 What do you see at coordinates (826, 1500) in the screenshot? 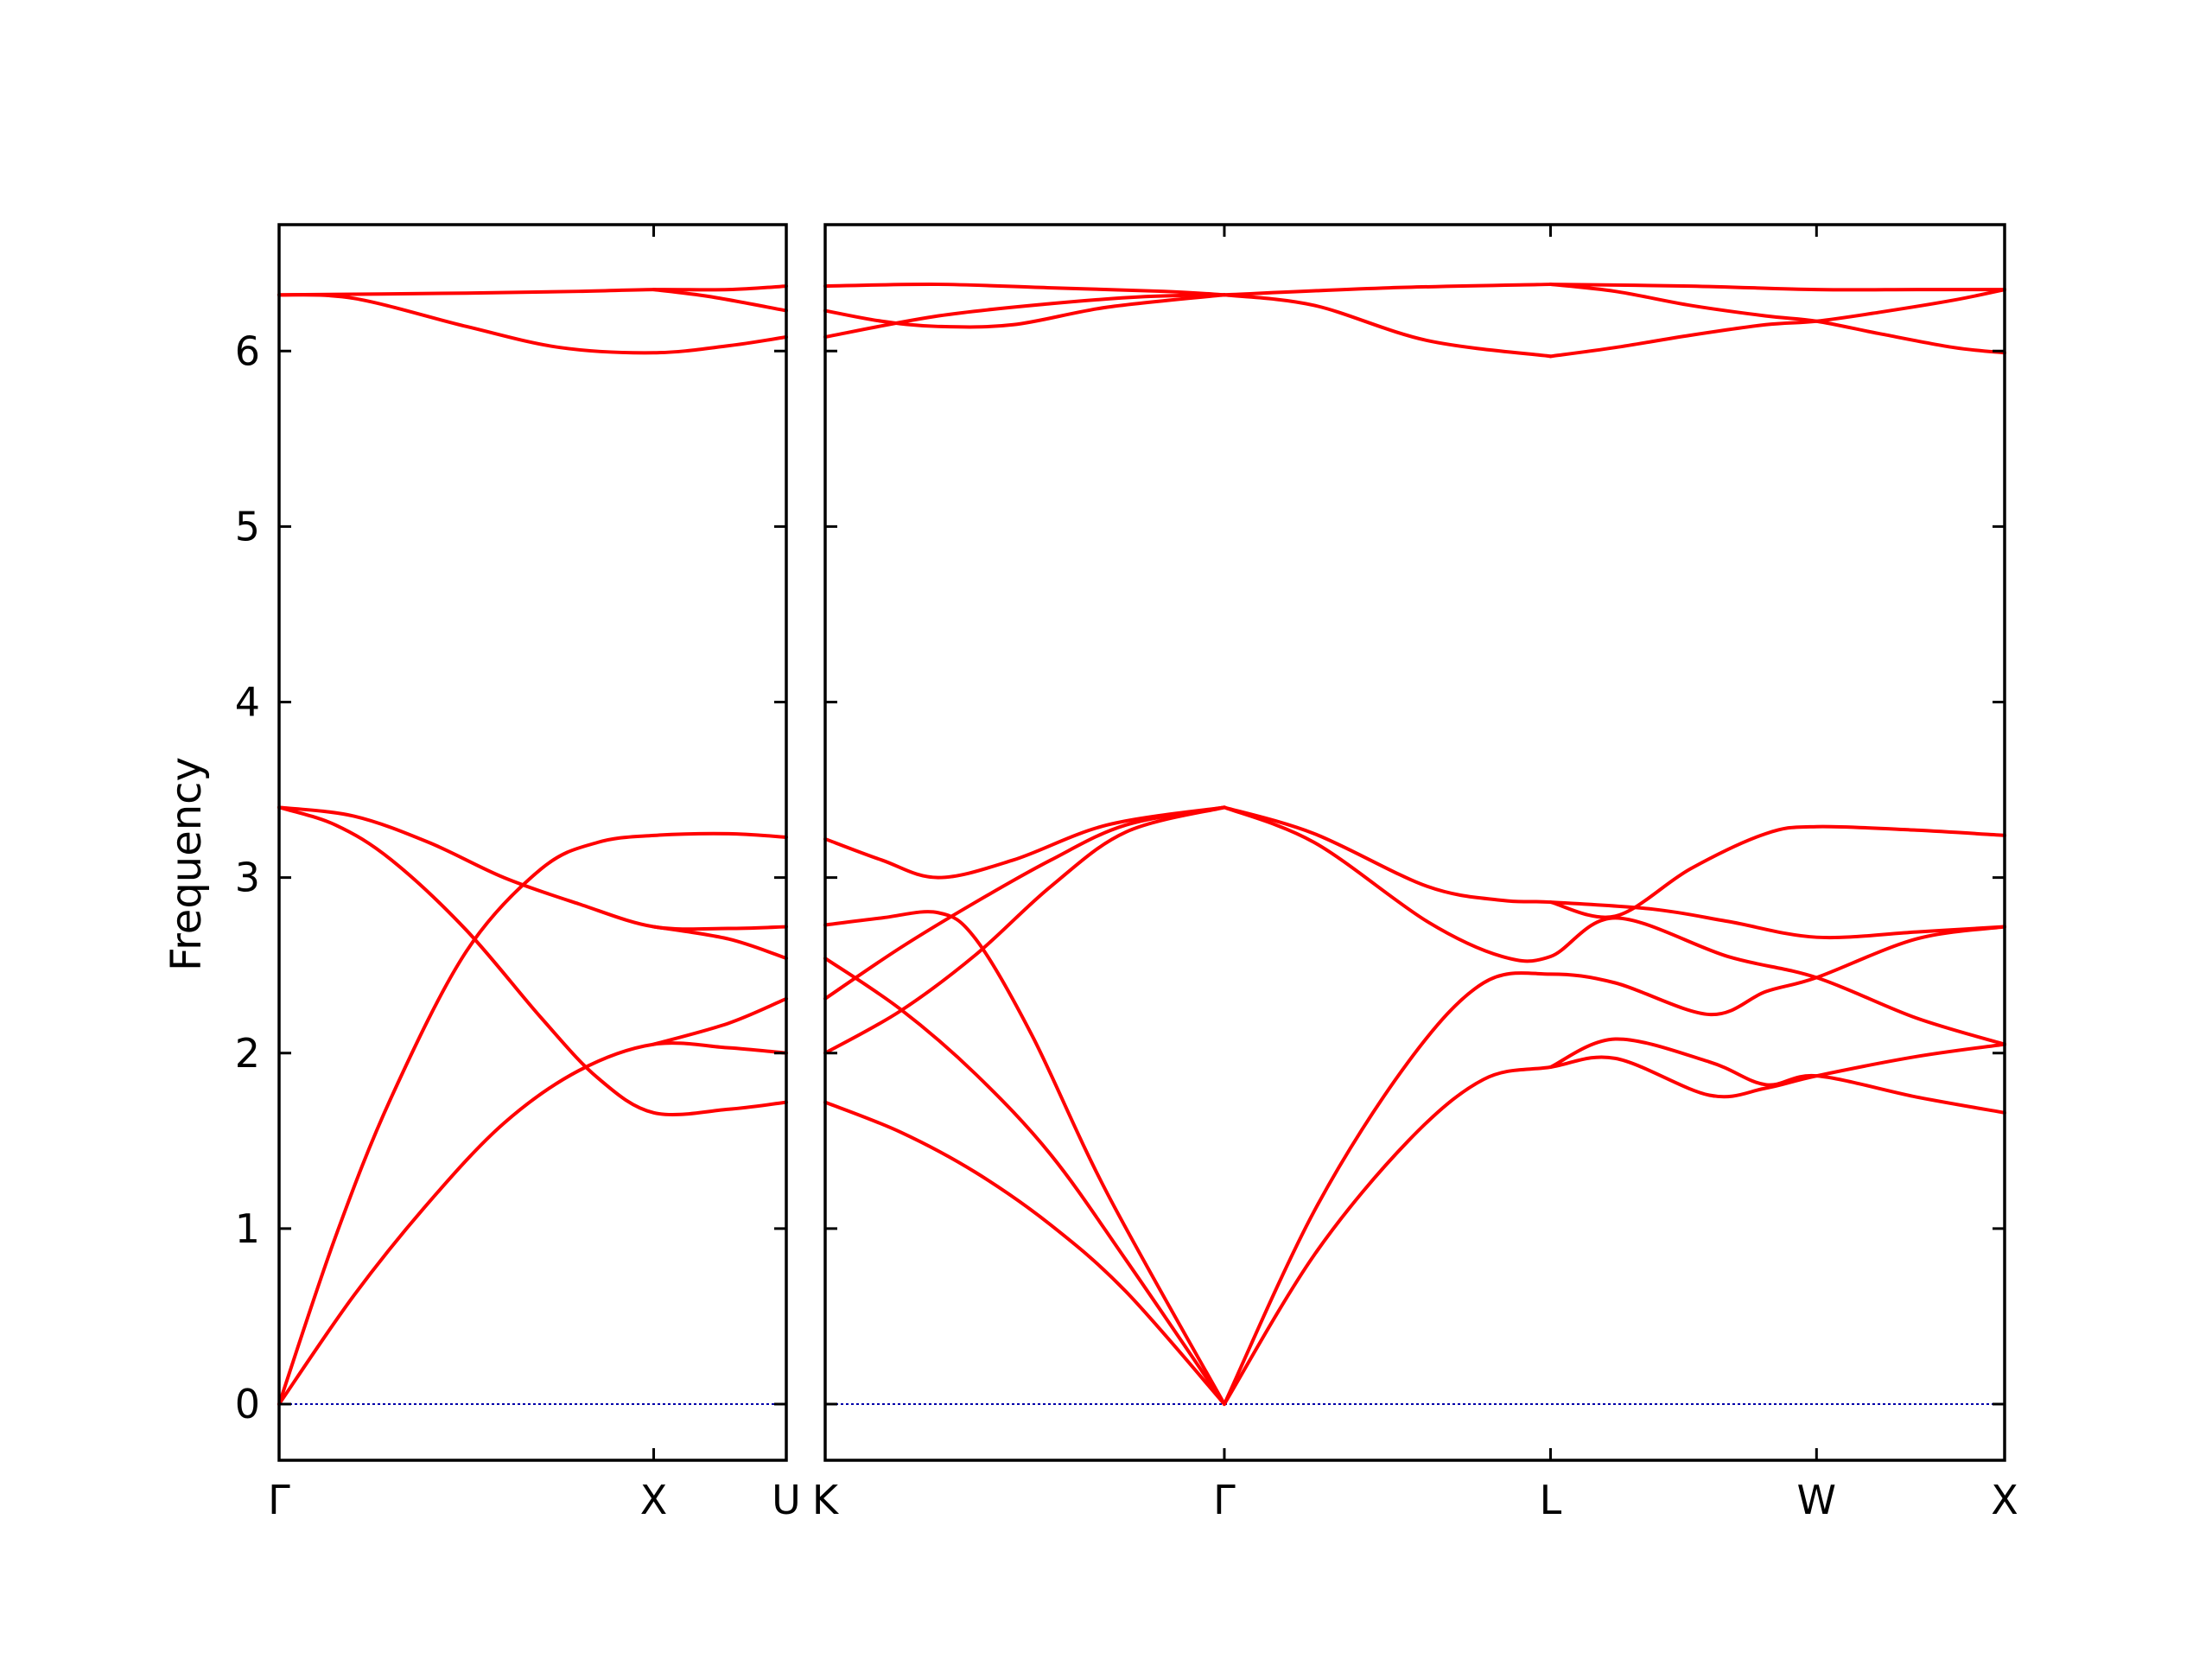
I see `kpoint-label: K` at bounding box center [826, 1500].